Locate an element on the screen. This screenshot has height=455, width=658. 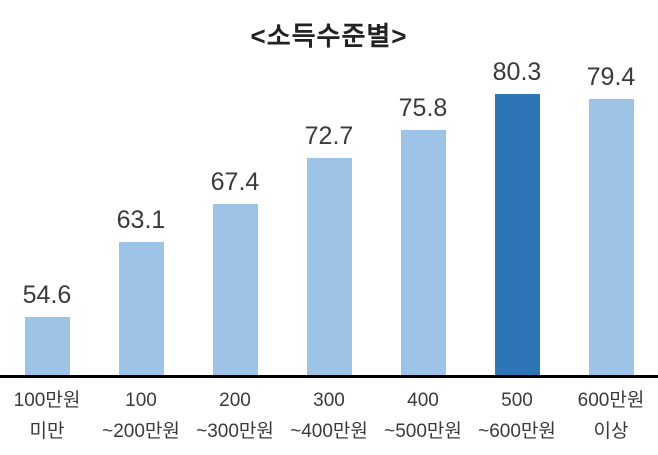
bar-column: 79.4 is located at coordinates (611, 216).